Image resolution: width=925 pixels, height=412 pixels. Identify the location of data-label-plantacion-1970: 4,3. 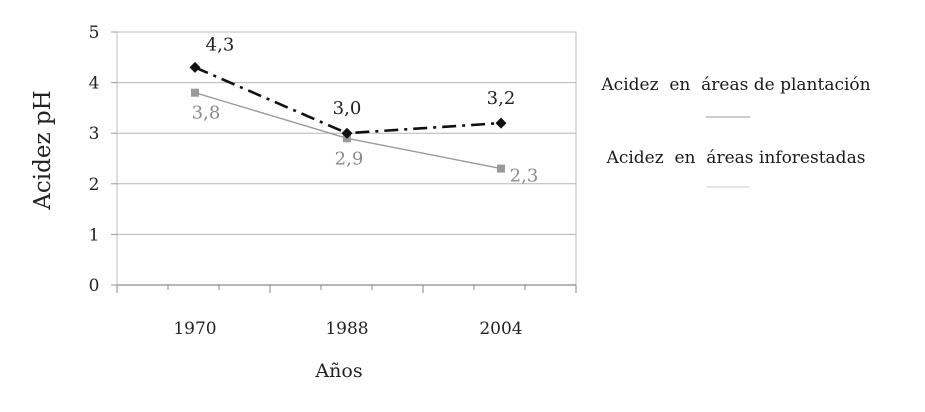
(220, 44).